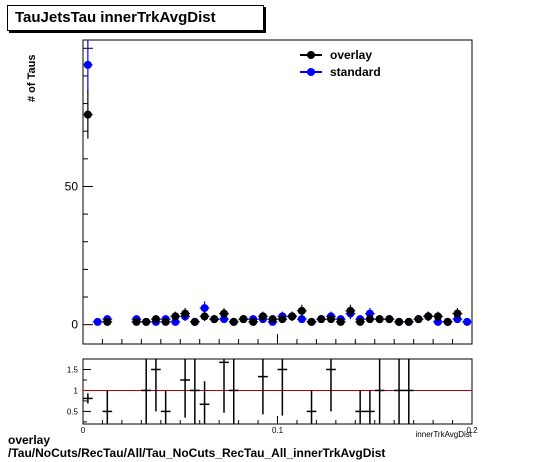  What do you see at coordinates (76, 390) in the screenshot?
I see `ratio-y-tick-label: 1` at bounding box center [76, 390].